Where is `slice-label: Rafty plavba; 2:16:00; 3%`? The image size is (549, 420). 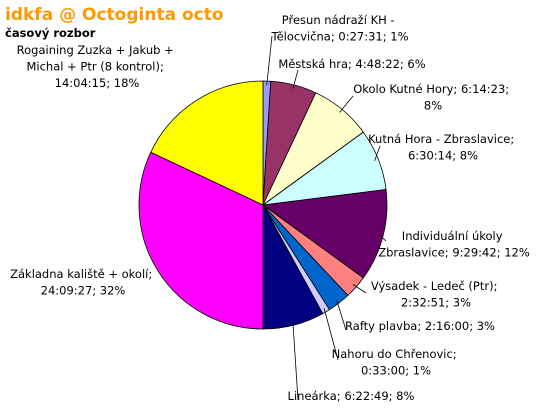 slice-label: Rafty plavba; 2:16:00; 3% is located at coordinates (420, 326).